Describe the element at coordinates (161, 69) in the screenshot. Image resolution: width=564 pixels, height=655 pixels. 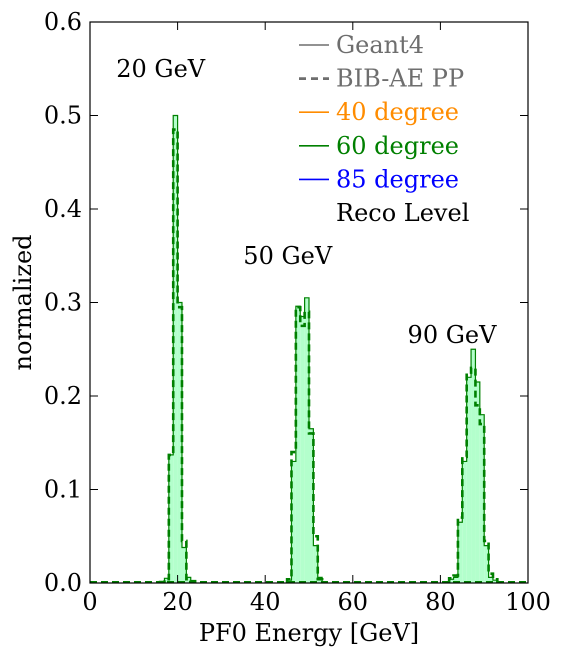
I see `energy-annotation: 20 GeV` at that location.